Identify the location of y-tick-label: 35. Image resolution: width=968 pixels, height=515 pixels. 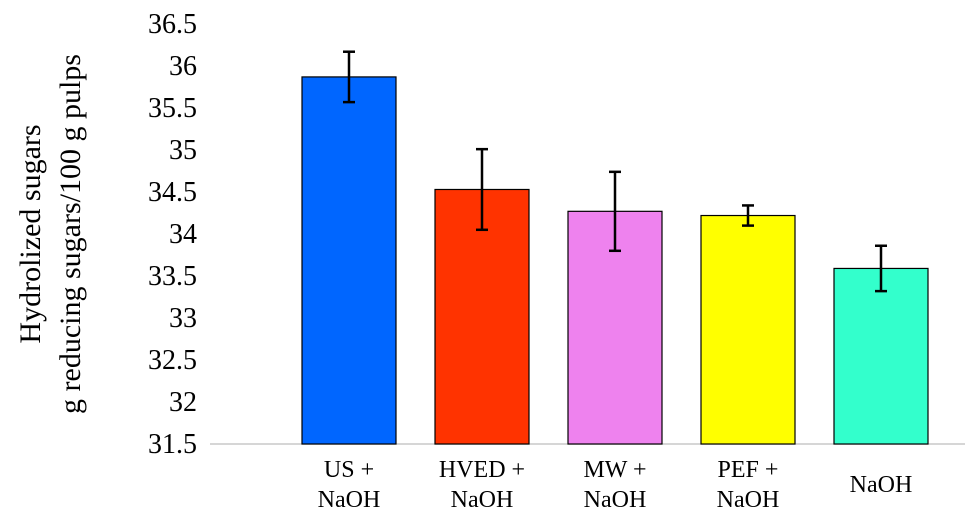
(183, 150).